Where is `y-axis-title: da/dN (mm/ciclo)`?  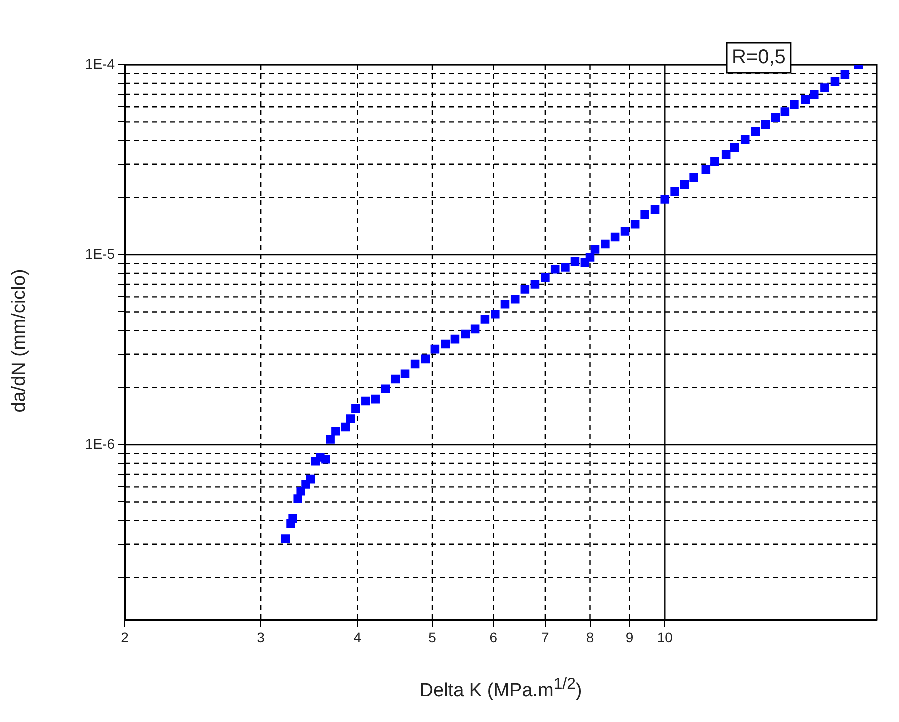
y-axis-title: da/dN (mm/ciclo) is located at coordinates (20, 341).